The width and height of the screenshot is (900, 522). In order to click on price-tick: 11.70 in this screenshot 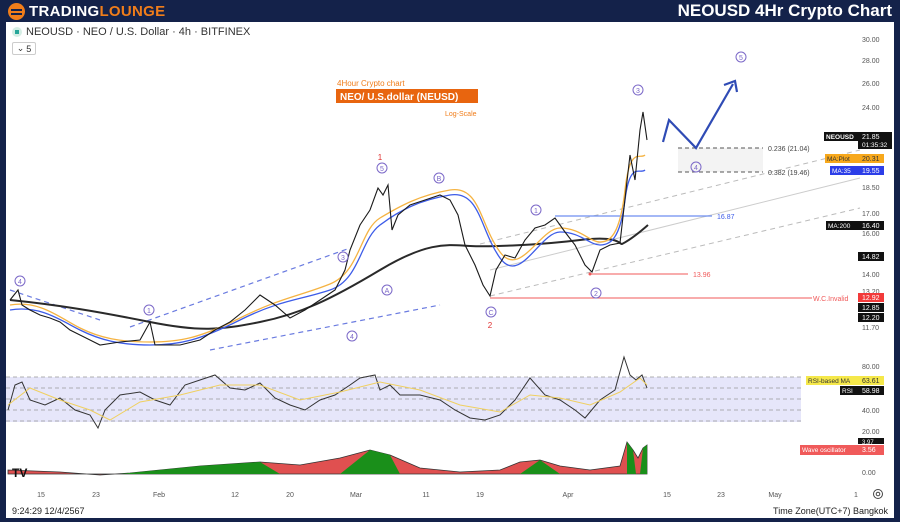, I will do `click(870, 328)`.